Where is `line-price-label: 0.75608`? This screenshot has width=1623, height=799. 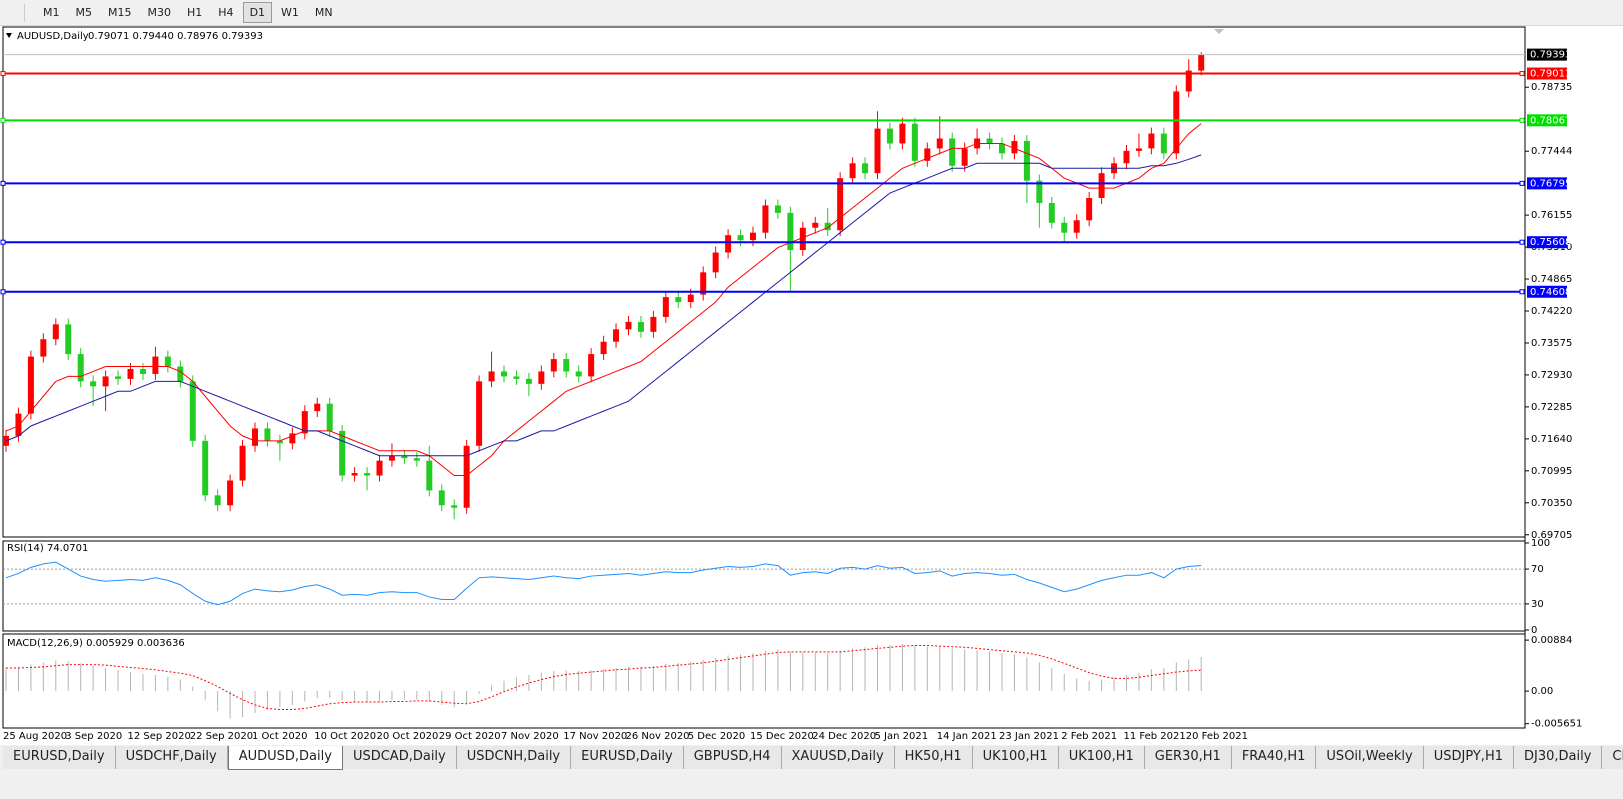
line-price-label: 0.75608 is located at coordinates (1550, 242).